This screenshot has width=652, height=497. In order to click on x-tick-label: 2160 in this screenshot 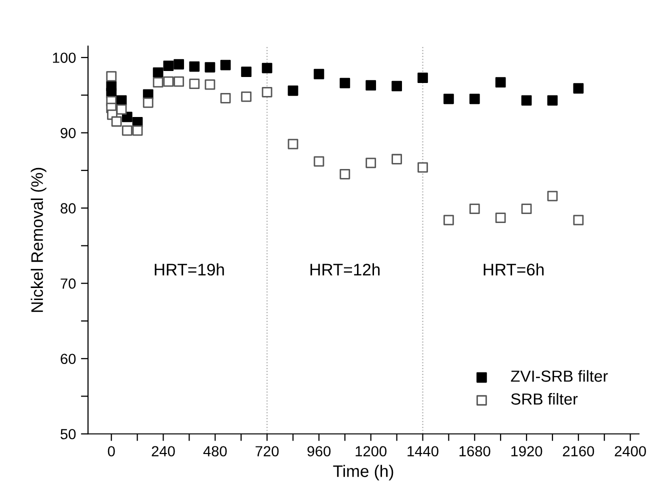, I will do `click(578, 451)`.